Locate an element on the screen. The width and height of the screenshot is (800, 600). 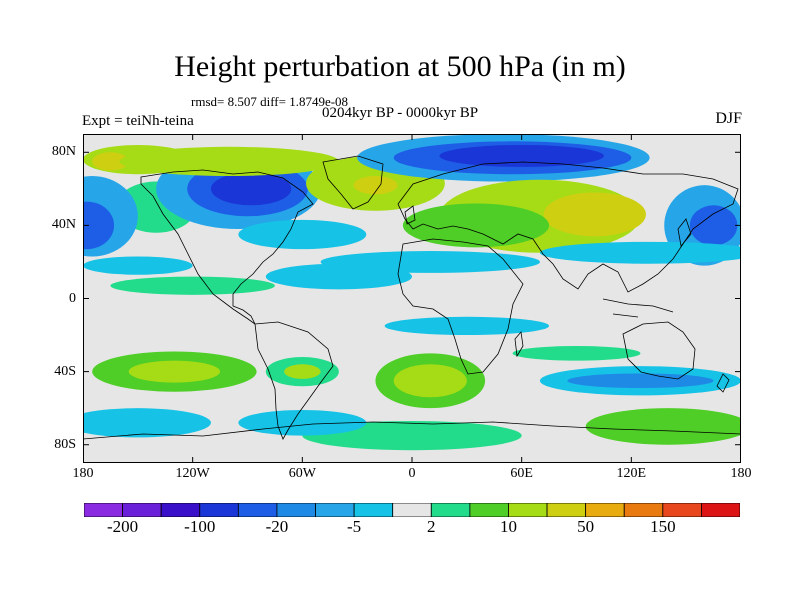
lon-tick-label: 0 is located at coordinates (412, 473).